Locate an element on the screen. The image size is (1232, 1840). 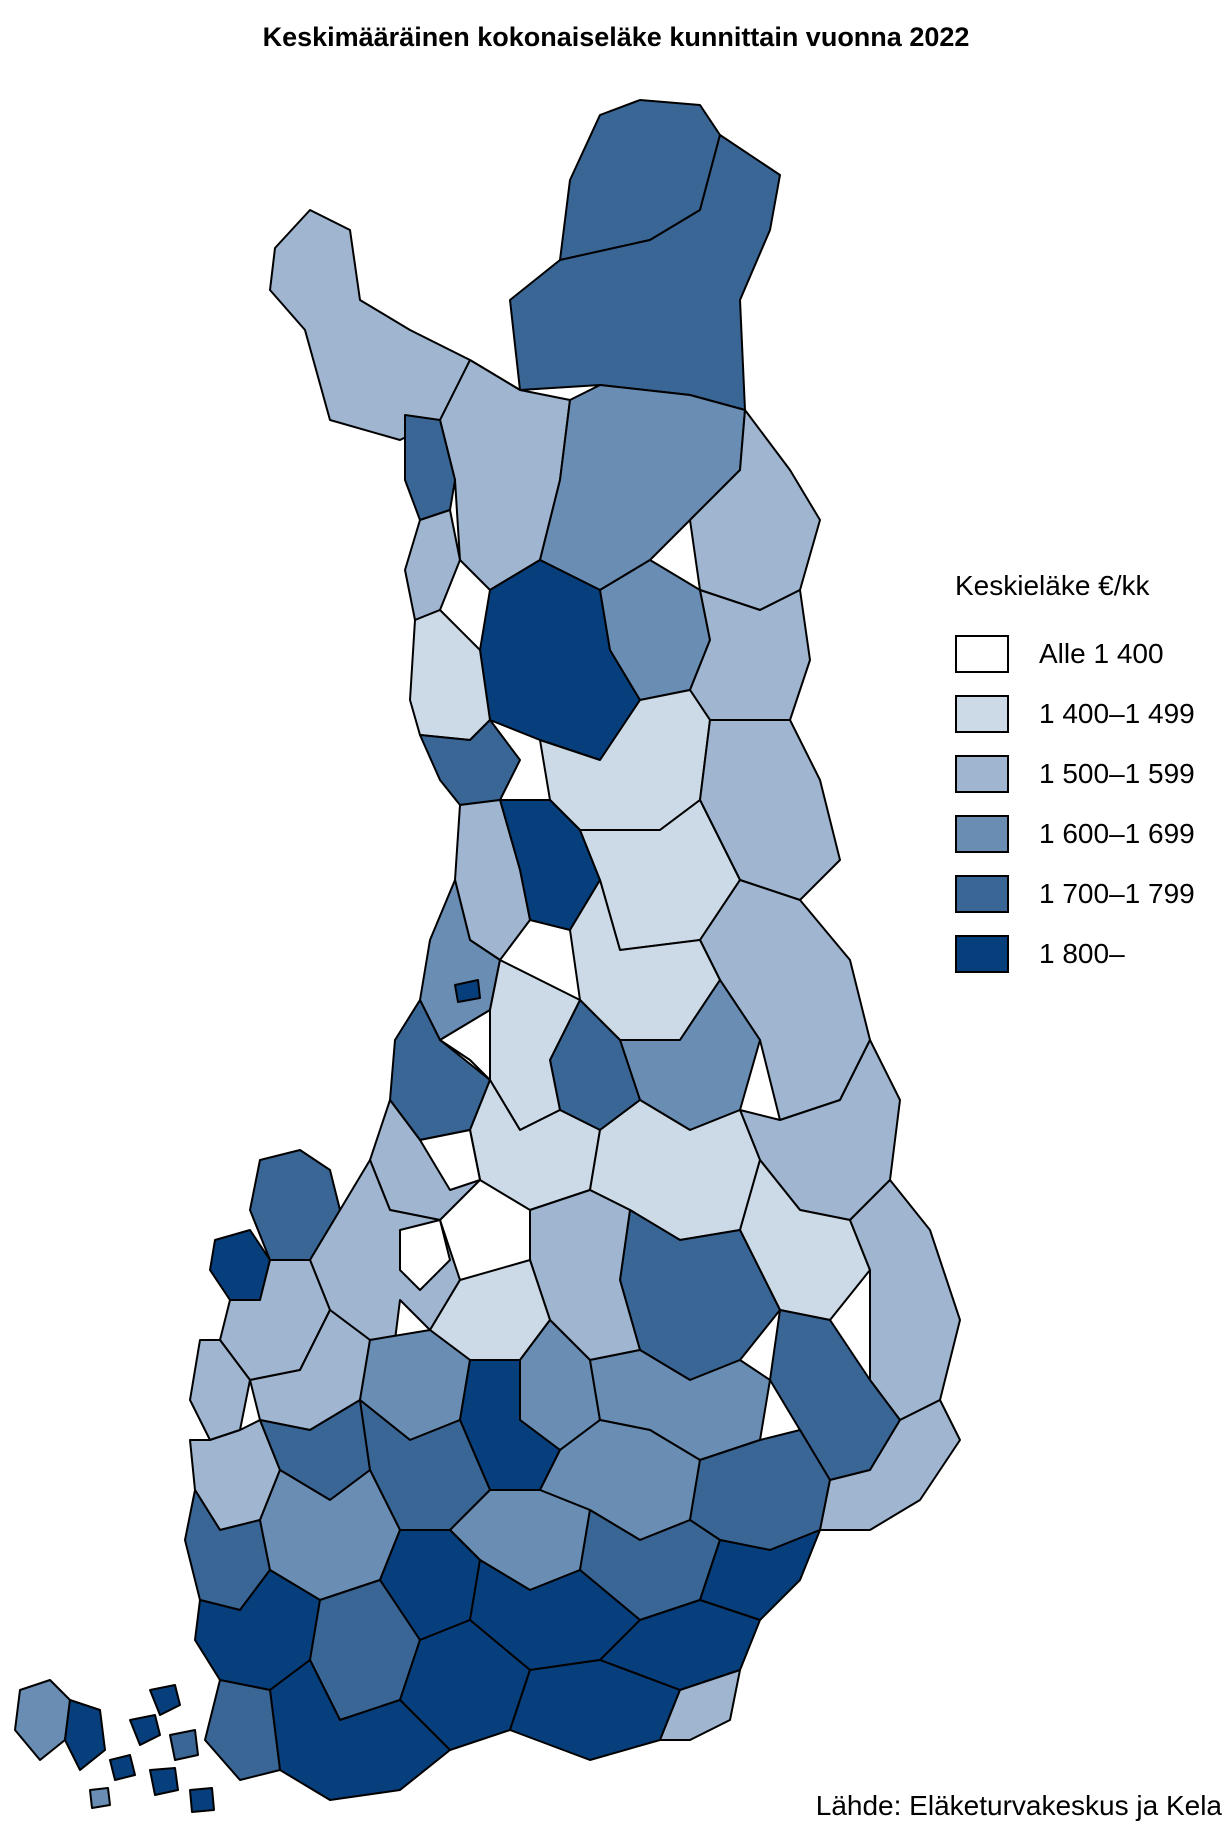
legend-label: 1 700–1 799 is located at coordinates (1117, 893).